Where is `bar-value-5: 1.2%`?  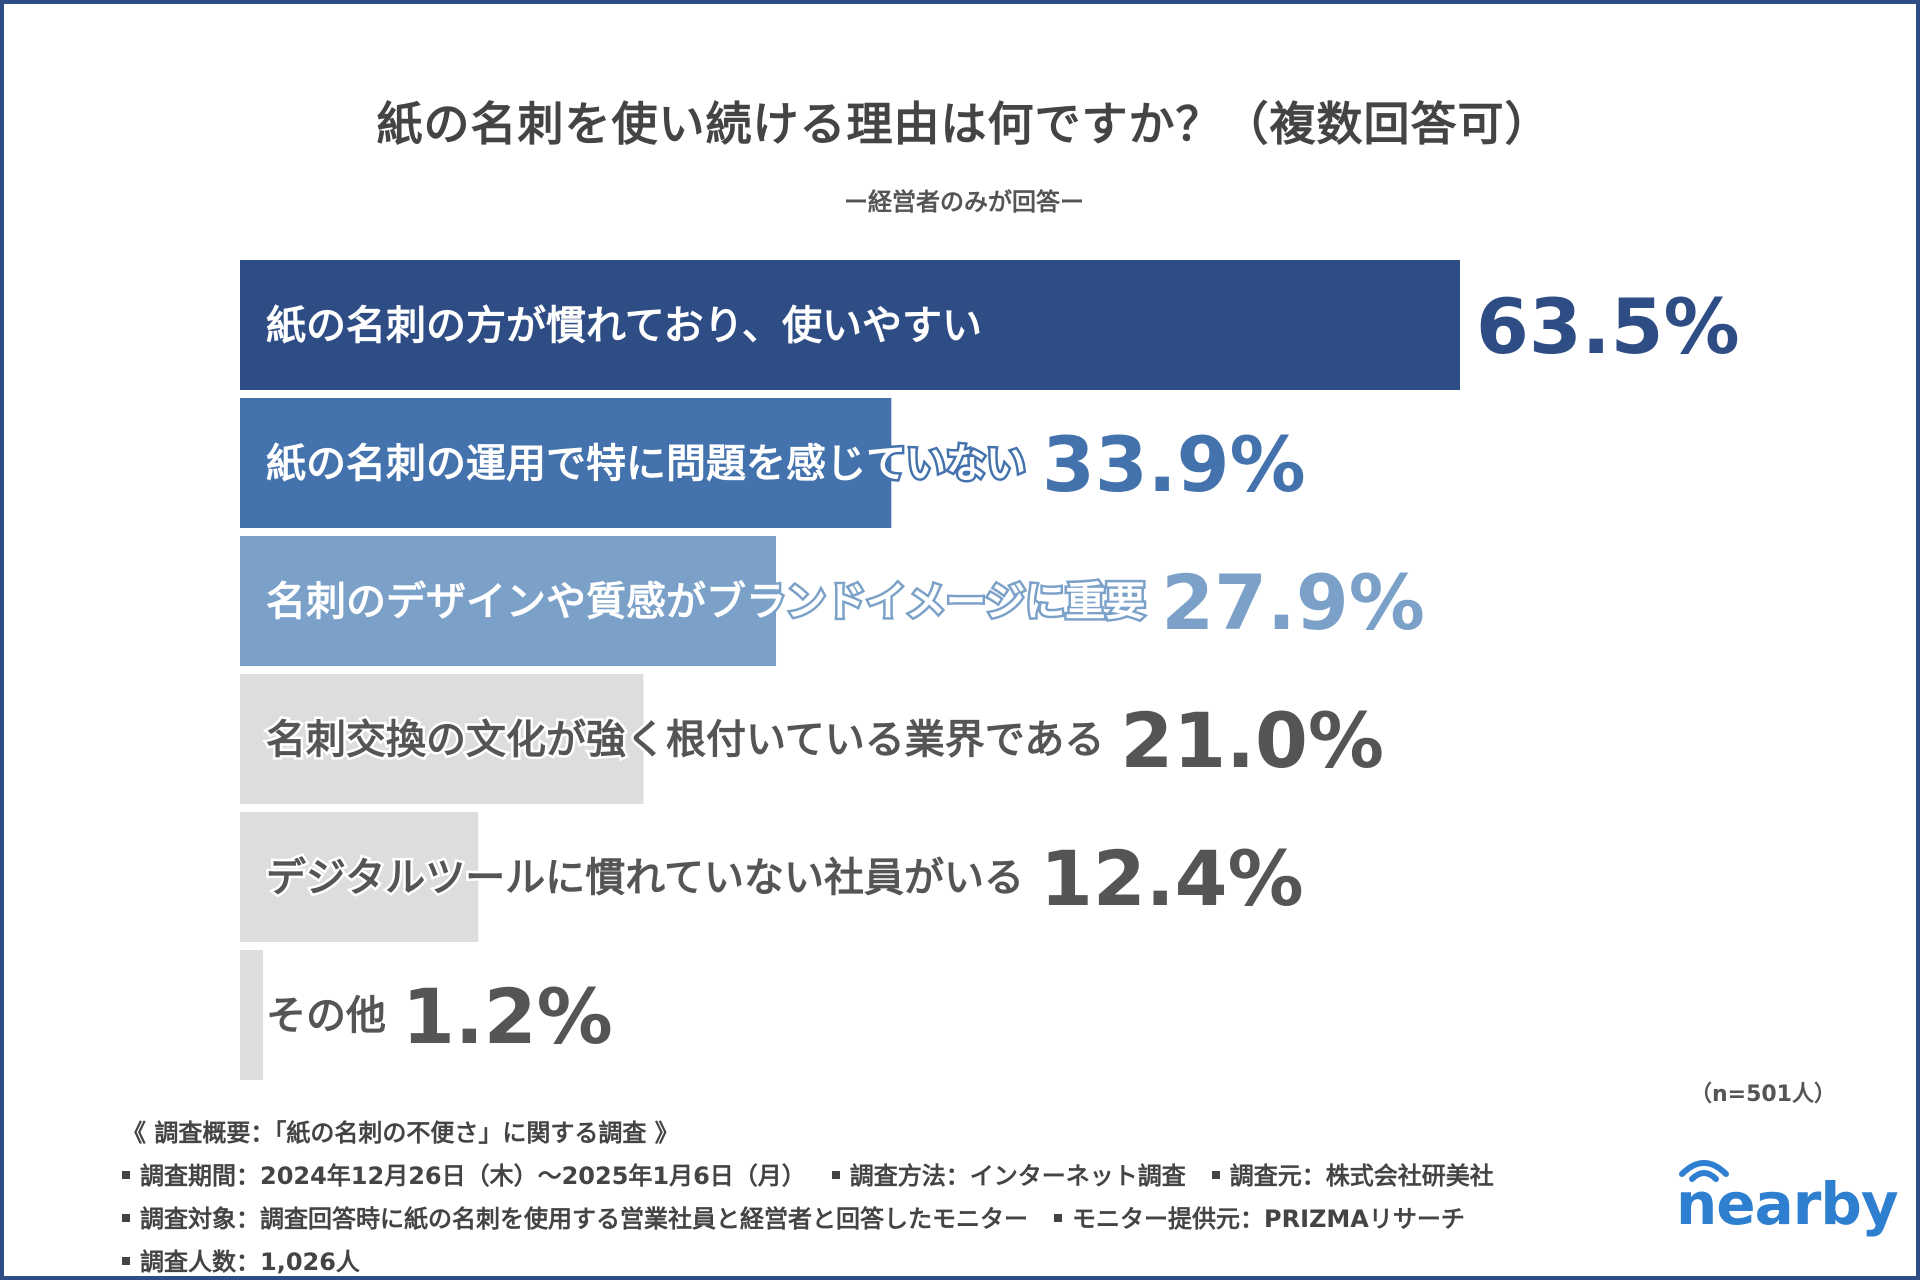 bar-value-5: 1.2% is located at coordinates (507, 1016).